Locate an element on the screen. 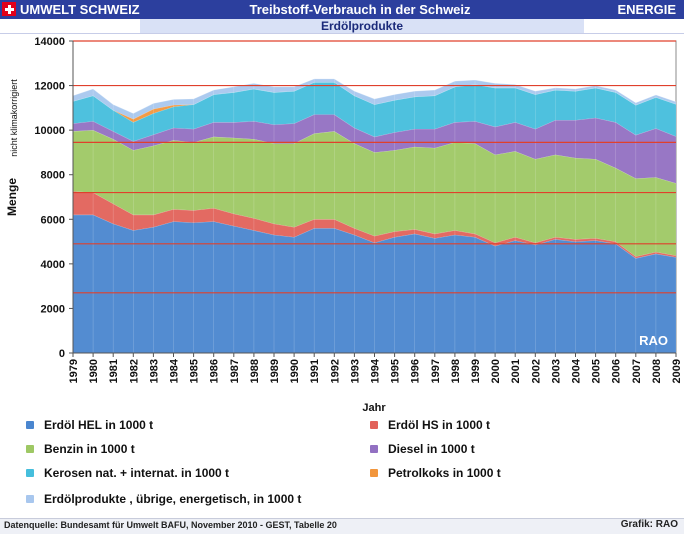 Image resolution: width=684 pixels, height=534 pixels. x-tick-label: 1999 is located at coordinates (476, 371).